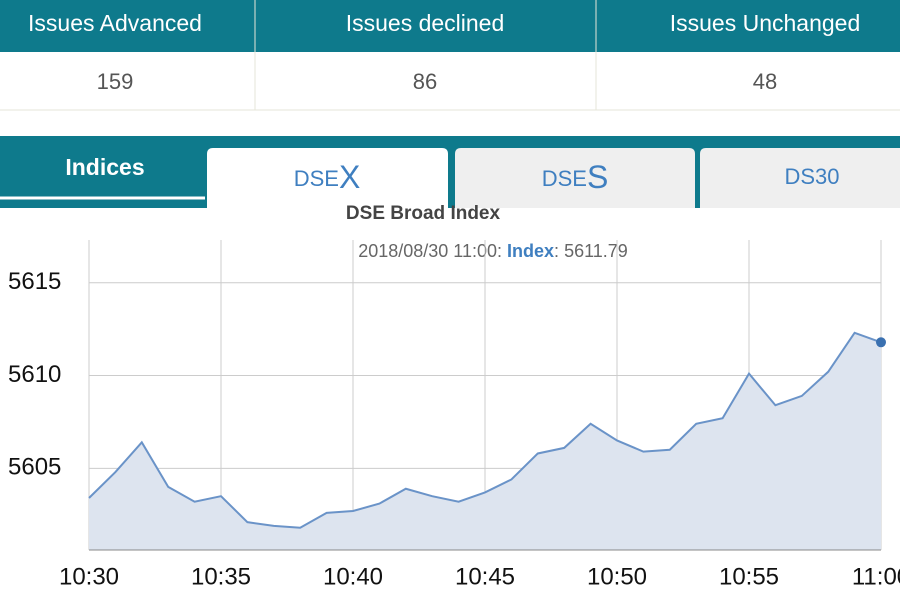 This screenshot has height=605, width=900. What do you see at coordinates (423, 213) in the screenshot?
I see `chart-title: DSE Broad Index` at bounding box center [423, 213].